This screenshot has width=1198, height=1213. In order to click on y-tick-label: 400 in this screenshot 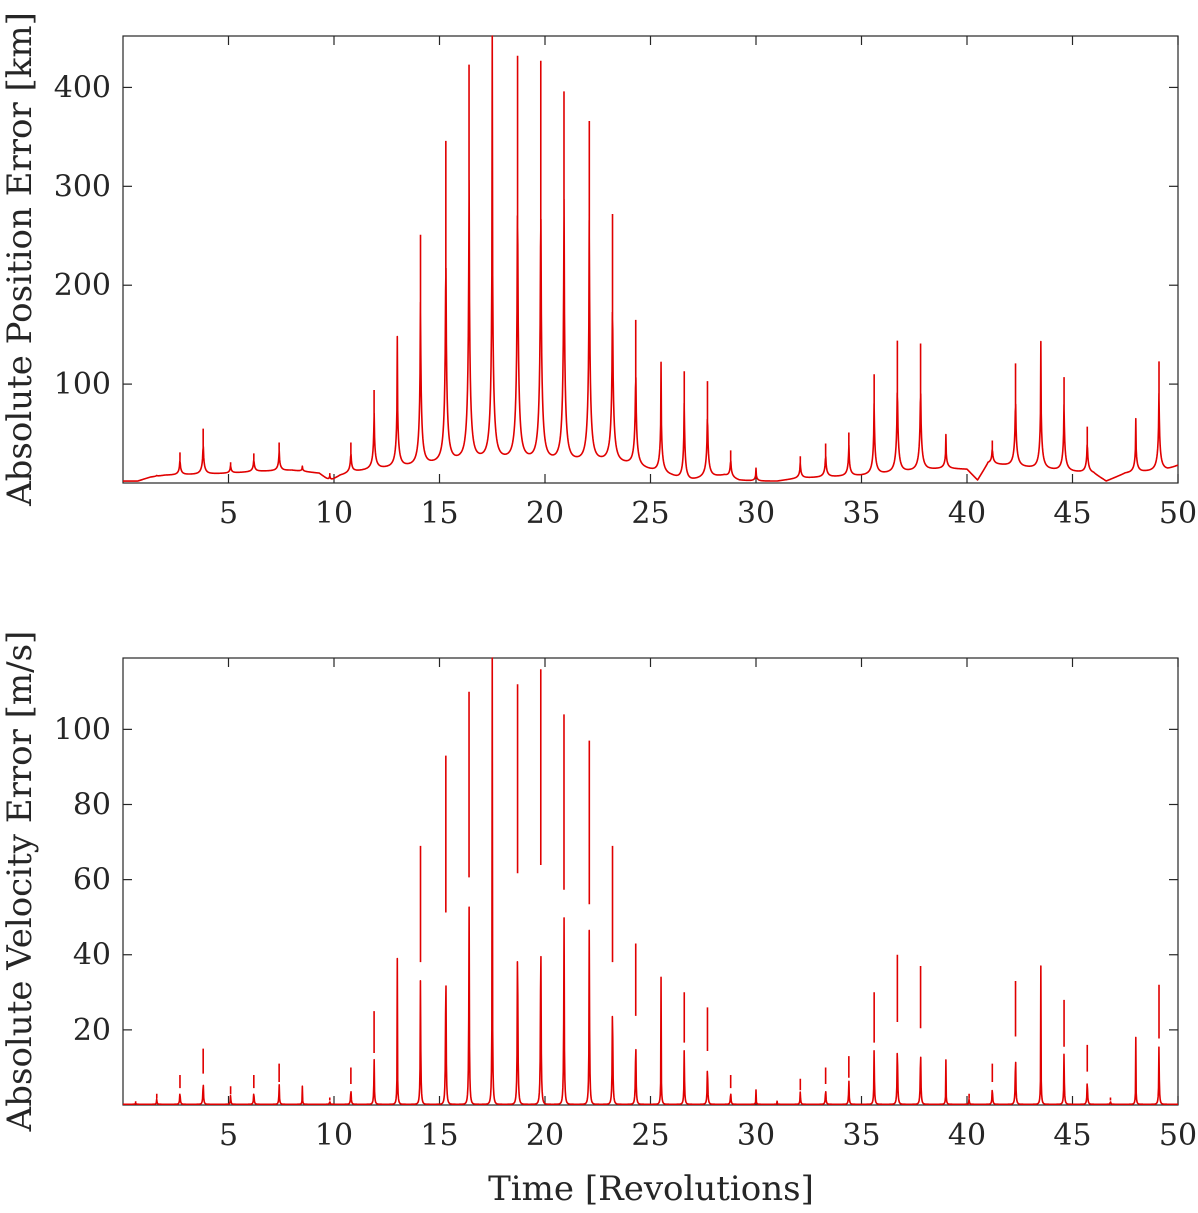, I will do `click(82, 87)`.